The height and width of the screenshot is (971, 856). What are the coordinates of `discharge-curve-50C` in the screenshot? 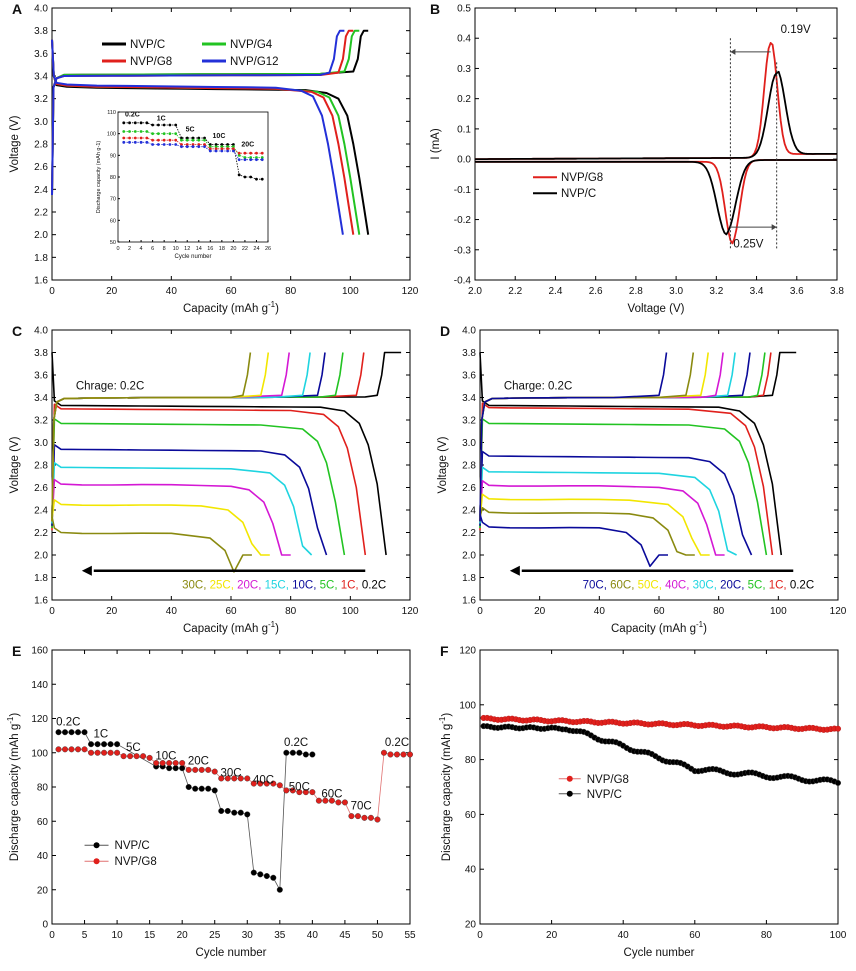 It's located at (594, 524).